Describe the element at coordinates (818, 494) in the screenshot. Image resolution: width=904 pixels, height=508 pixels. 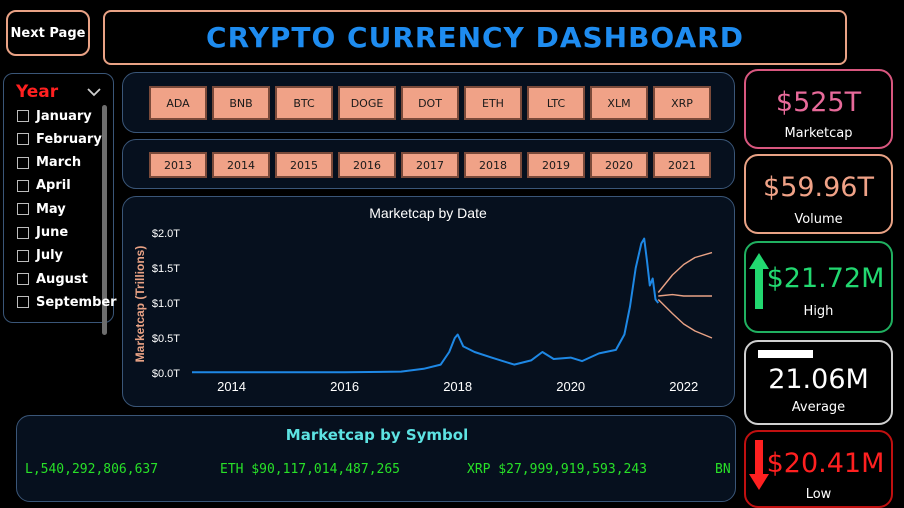
I see `kpi-low-label: Low` at that location.